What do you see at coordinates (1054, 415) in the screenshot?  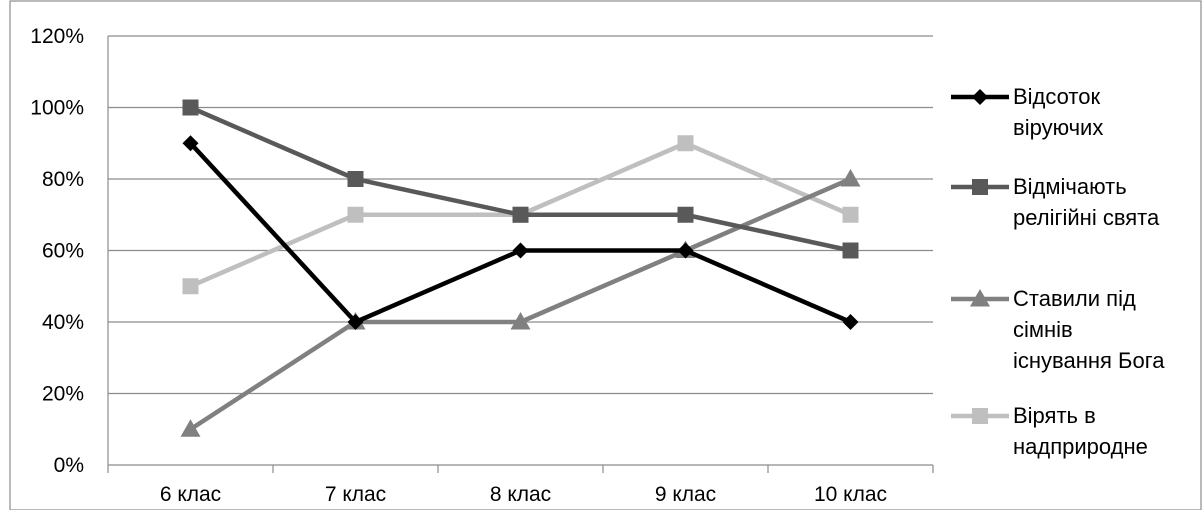 I see `legend-label: Вірять в` at bounding box center [1054, 415].